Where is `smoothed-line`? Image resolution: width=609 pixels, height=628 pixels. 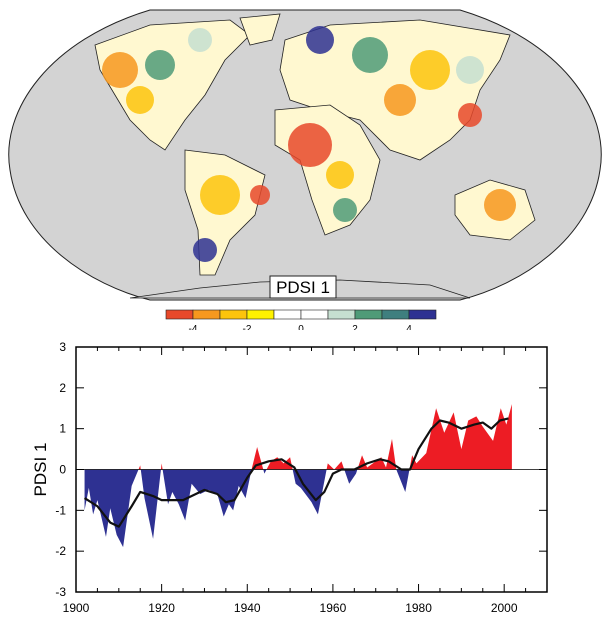
smoothed-line is located at coordinates (296, 472).